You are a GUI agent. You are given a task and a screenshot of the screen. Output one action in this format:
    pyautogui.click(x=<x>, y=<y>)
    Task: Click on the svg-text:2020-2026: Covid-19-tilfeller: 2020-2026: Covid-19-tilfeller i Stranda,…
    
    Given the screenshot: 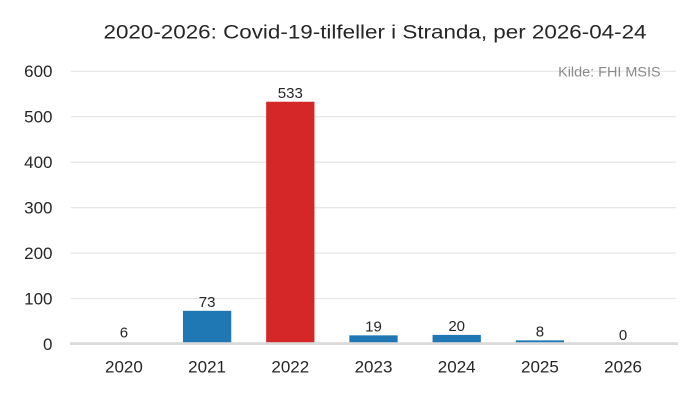 What is the action you would take?
    pyautogui.click(x=376, y=33)
    